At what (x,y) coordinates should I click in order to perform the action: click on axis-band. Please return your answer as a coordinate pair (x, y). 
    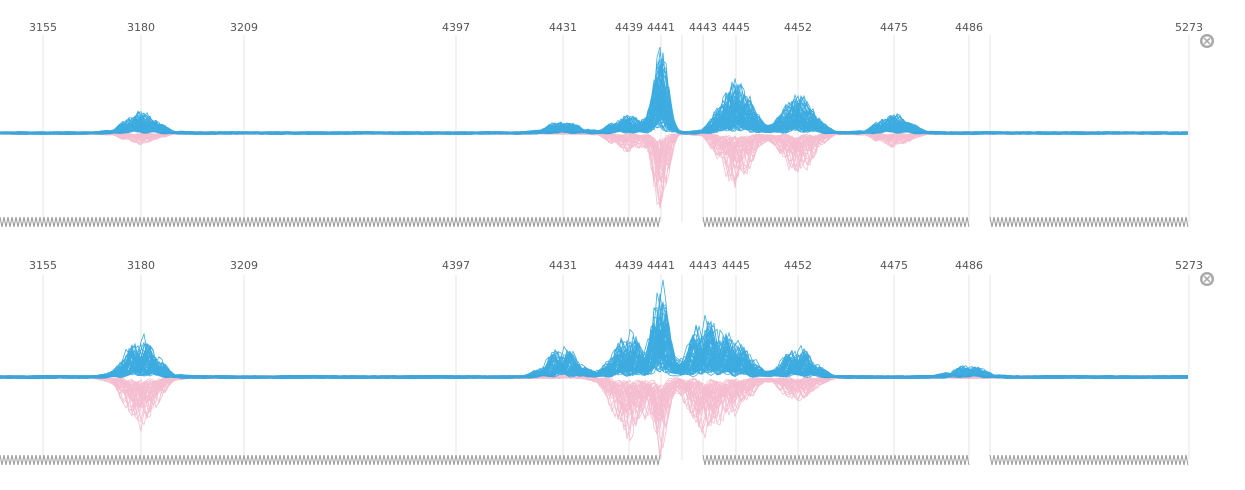
    Looking at the image, I should click on (594, 222).